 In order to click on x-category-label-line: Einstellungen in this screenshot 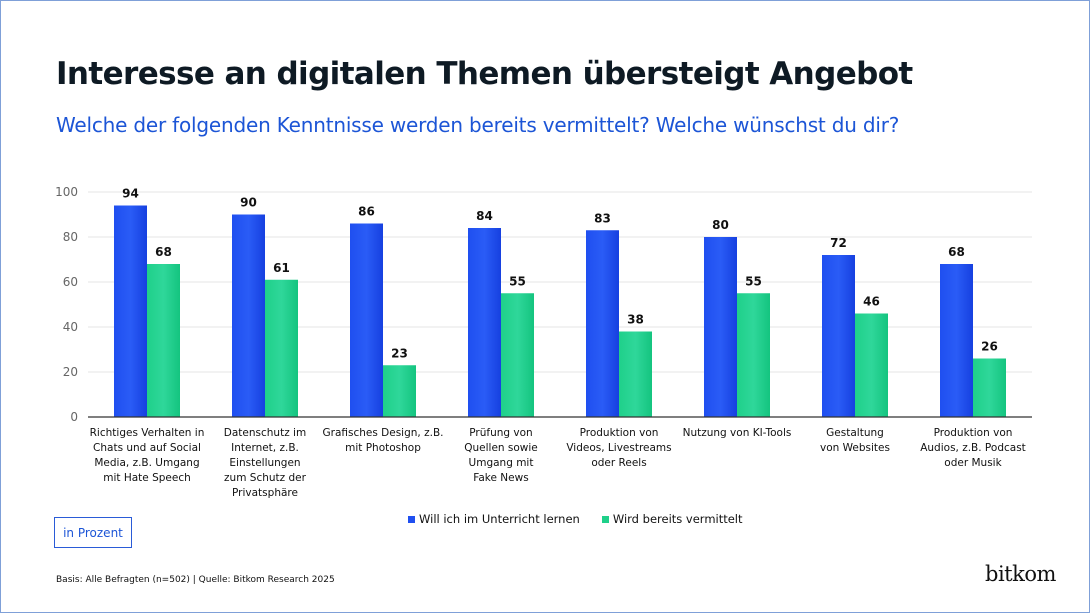, I will do `click(264, 463)`.